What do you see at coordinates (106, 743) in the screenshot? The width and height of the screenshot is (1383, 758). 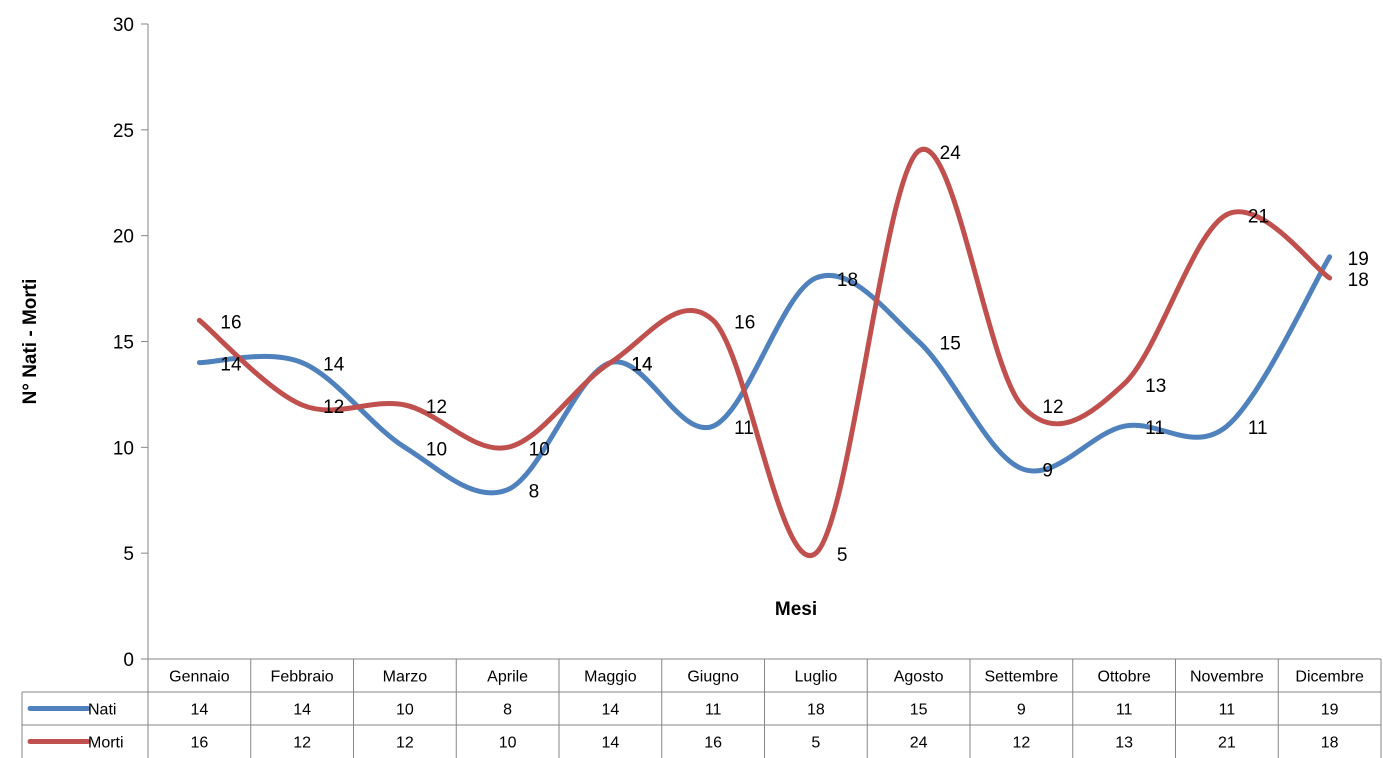 I see `legend-label-morti: Morti` at bounding box center [106, 743].